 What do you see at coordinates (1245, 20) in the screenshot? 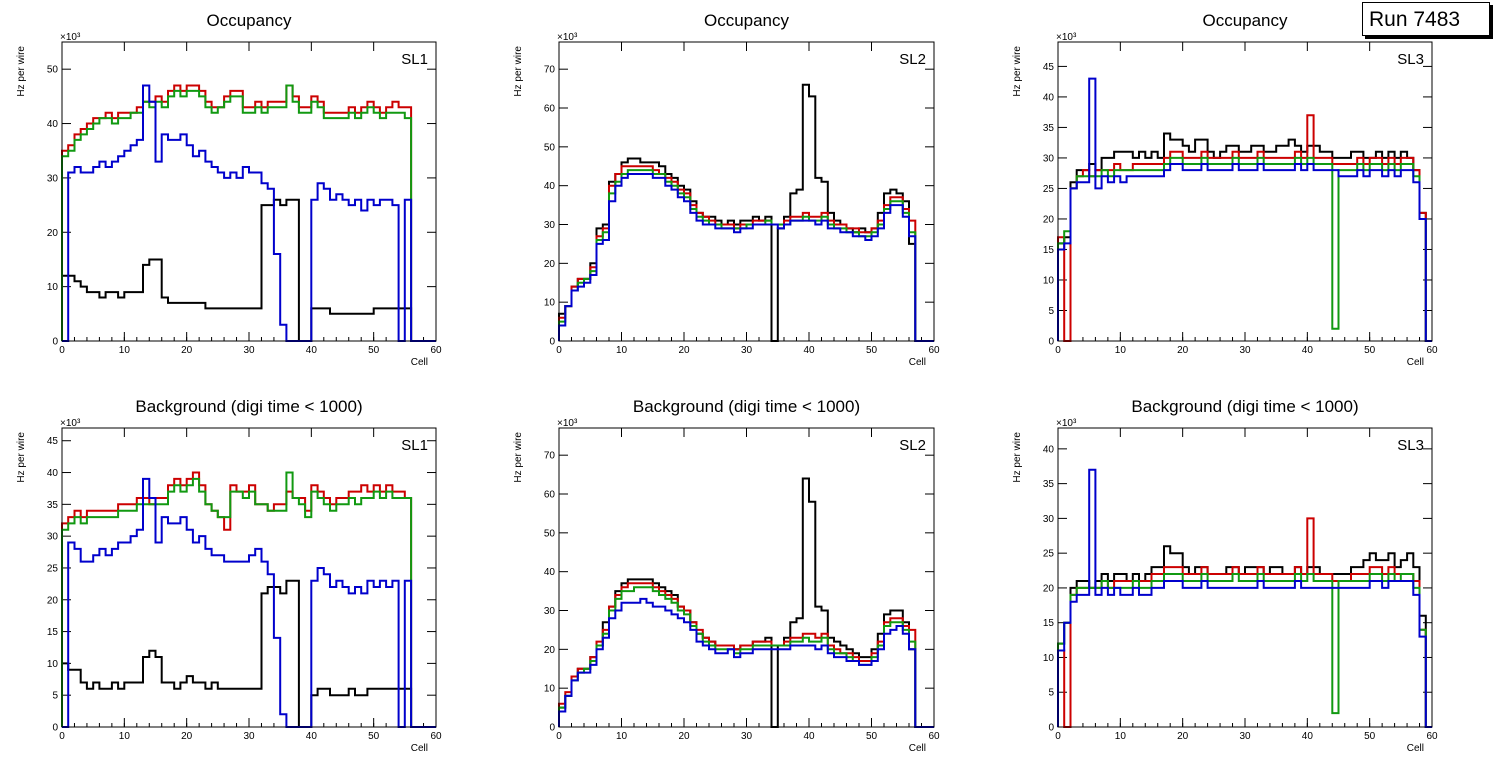
I see `chart-title: Occupancy` at bounding box center [1245, 20].